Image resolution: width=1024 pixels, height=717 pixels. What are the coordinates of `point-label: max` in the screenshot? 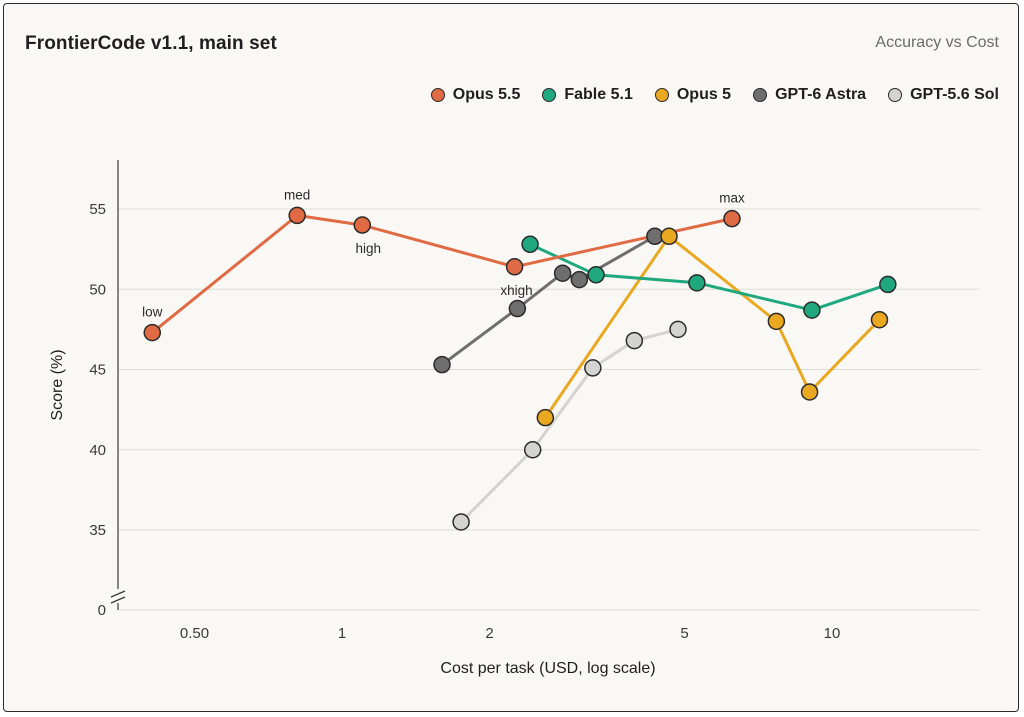 It's located at (732, 198).